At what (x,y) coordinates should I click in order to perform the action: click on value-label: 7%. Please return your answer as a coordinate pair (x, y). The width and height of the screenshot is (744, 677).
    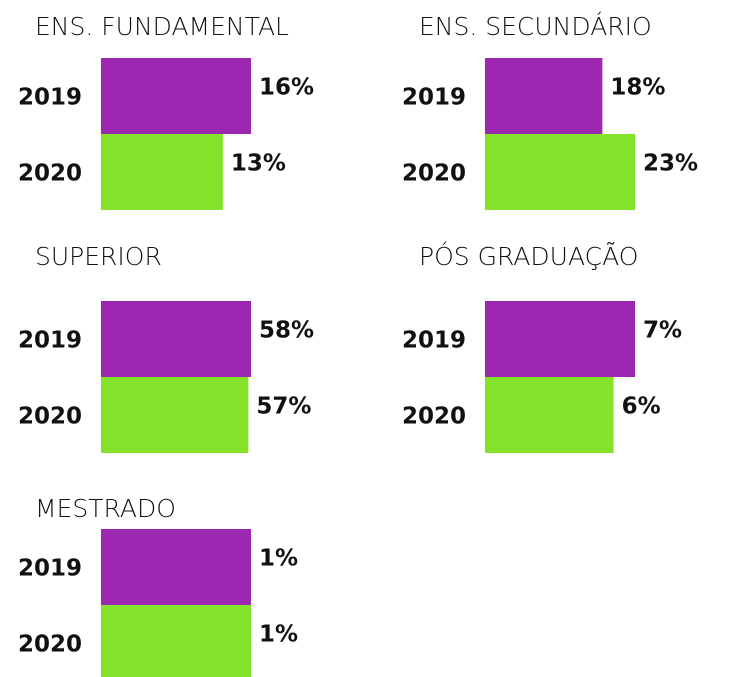
    Looking at the image, I should click on (662, 331).